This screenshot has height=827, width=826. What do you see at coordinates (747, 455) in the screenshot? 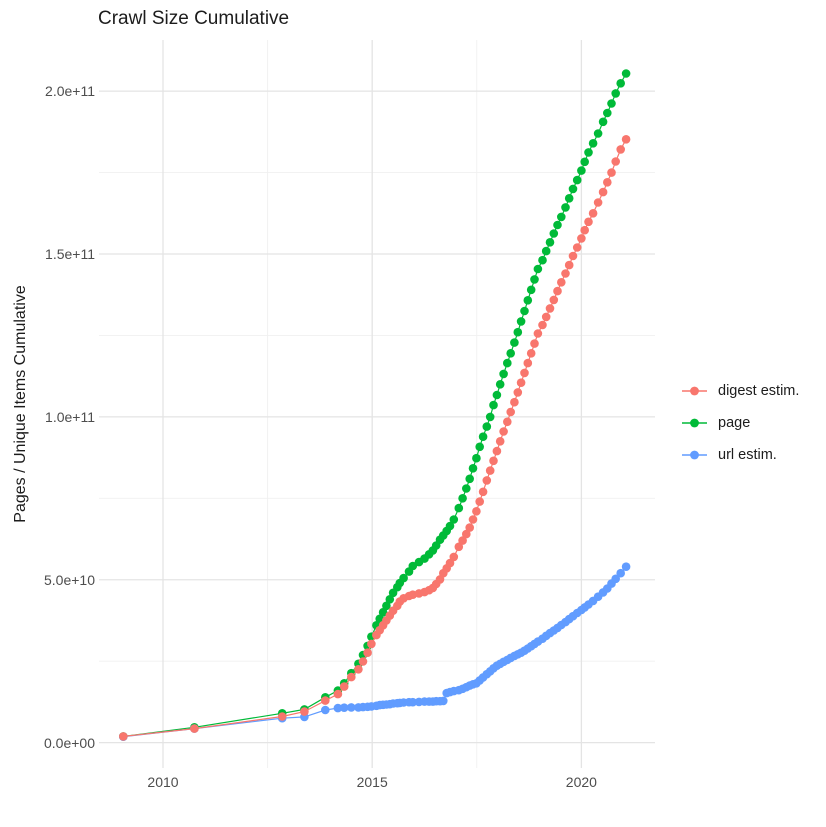
I see `legend-label-url-estim: url estim.` at bounding box center [747, 455].